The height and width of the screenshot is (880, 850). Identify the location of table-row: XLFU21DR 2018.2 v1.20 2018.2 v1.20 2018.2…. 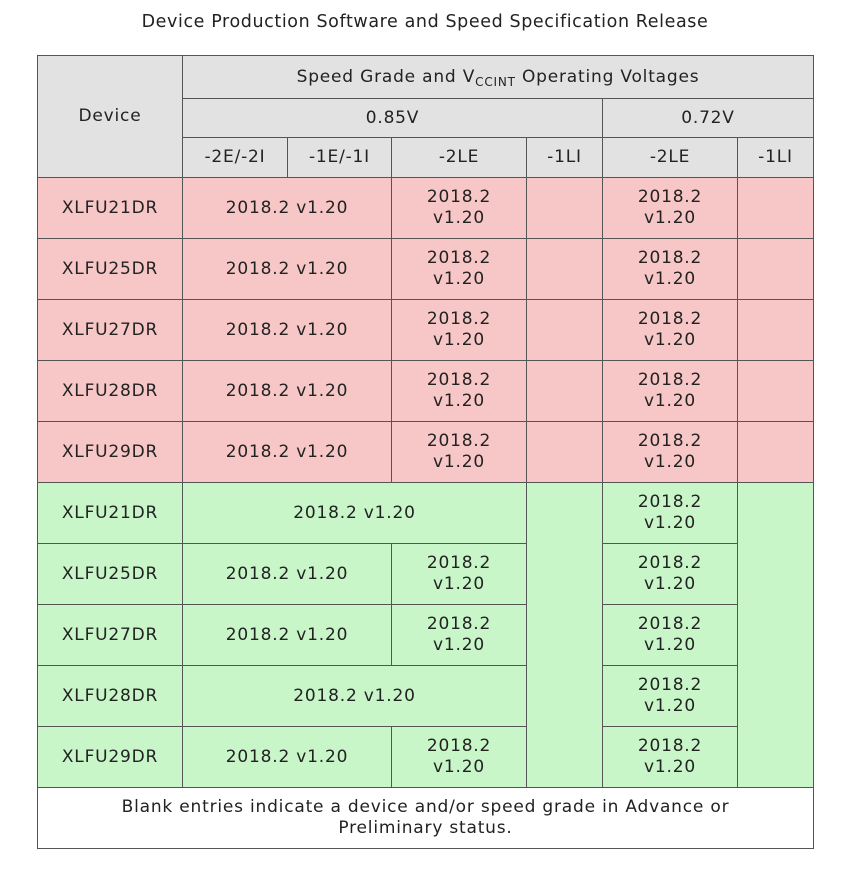
(425, 208).